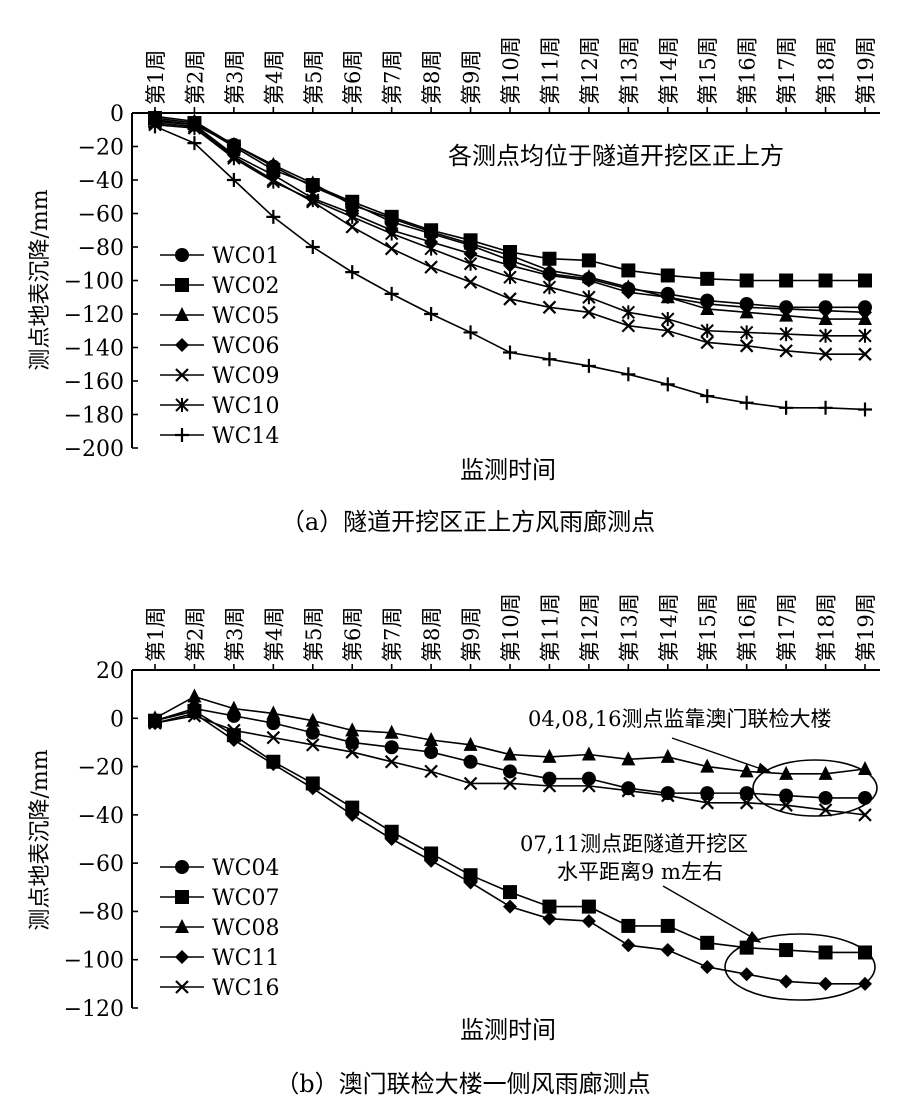 Image resolution: width=919 pixels, height=1115 pixels. I want to click on chart-b-xtick-label: 第1周, so click(156, 634).